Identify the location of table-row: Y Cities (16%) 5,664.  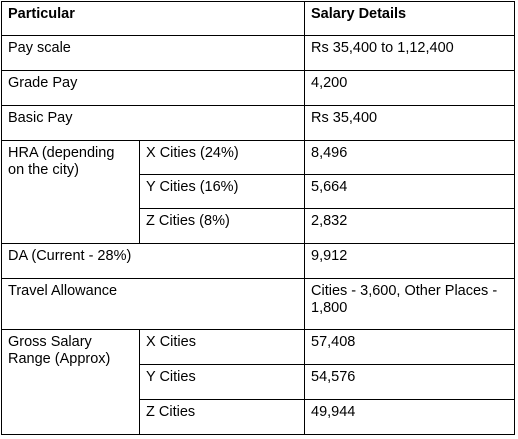
(258, 192).